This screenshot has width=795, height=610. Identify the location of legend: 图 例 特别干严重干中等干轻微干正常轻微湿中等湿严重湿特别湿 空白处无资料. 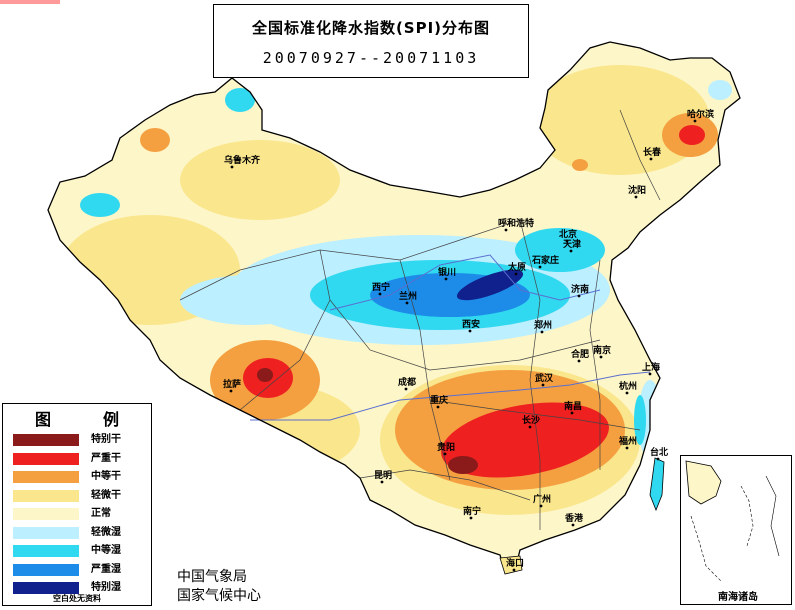
(77, 504).